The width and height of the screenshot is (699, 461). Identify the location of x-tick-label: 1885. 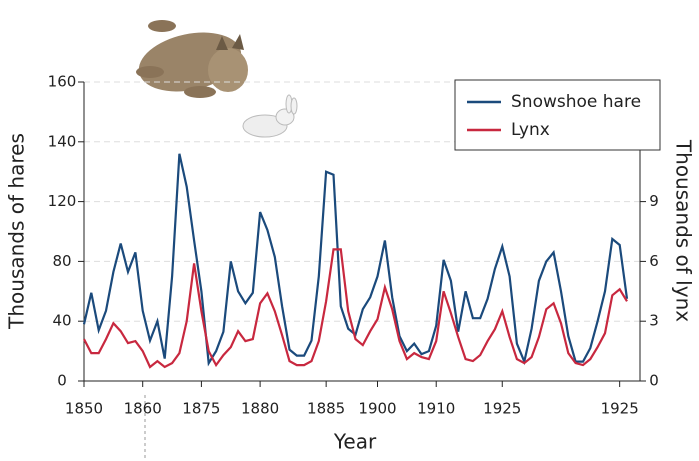
(326, 409).